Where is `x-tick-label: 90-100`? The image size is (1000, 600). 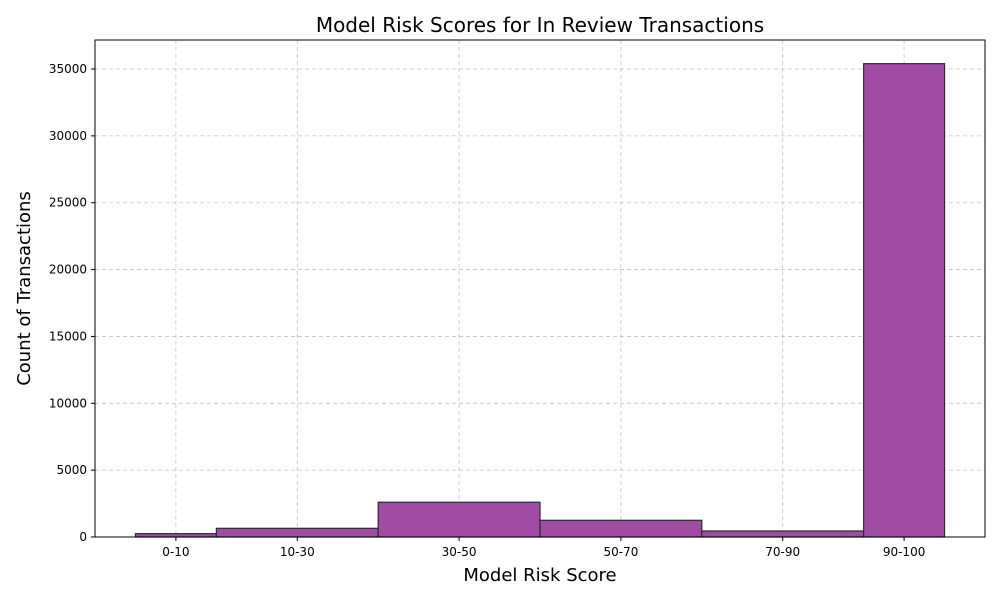
x-tick-label: 90-100 is located at coordinates (904, 552).